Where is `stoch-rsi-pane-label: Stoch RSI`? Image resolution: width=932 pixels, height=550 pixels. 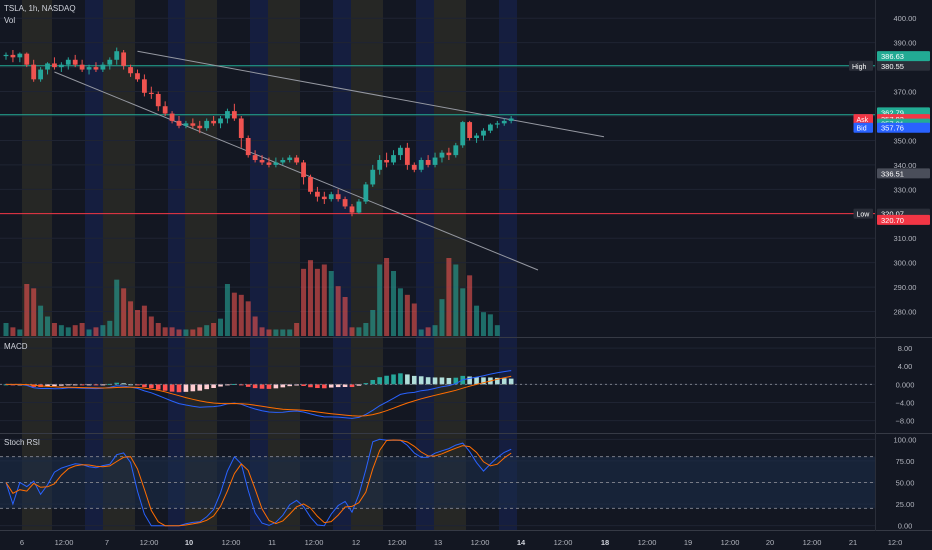 stoch-rsi-pane-label: Stoch RSI is located at coordinates (22, 442).